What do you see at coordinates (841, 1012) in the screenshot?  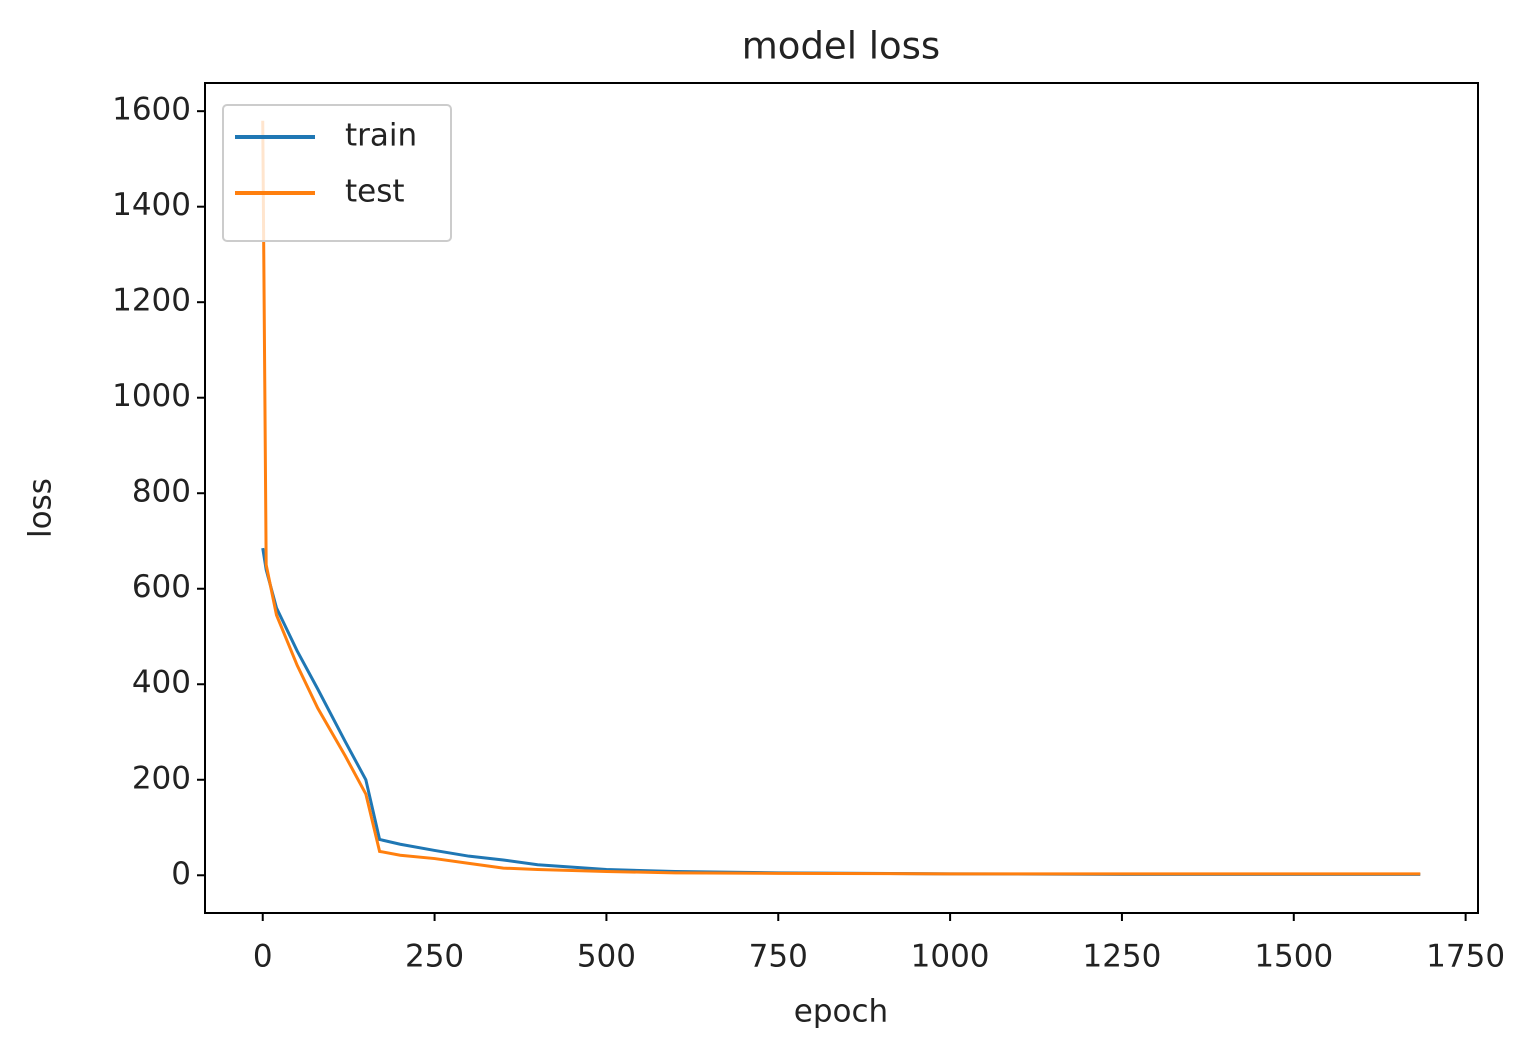 I see `x-axis-label: epoch` at bounding box center [841, 1012].